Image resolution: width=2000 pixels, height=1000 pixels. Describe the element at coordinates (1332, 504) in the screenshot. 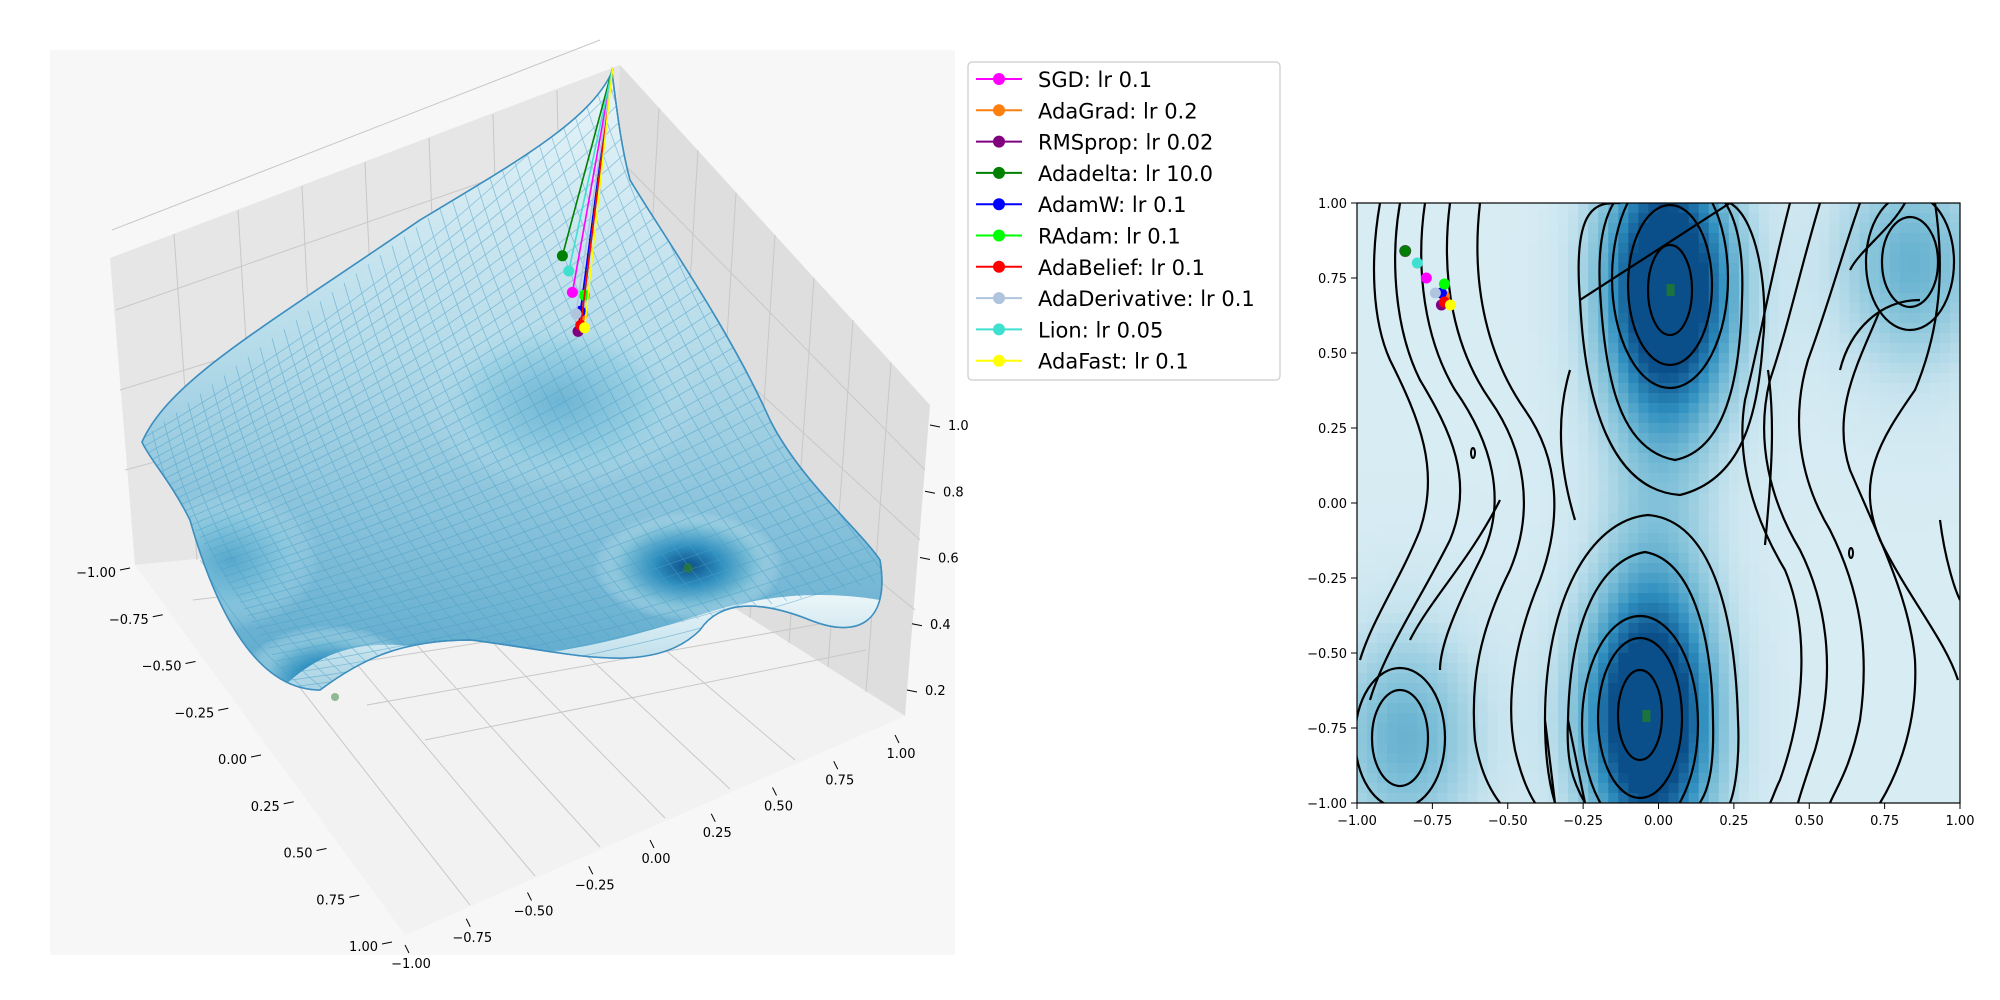

I see `y-axis-2d: 1.000.750.500.250.00−0.25−0.50−0.75−1.00` at that location.